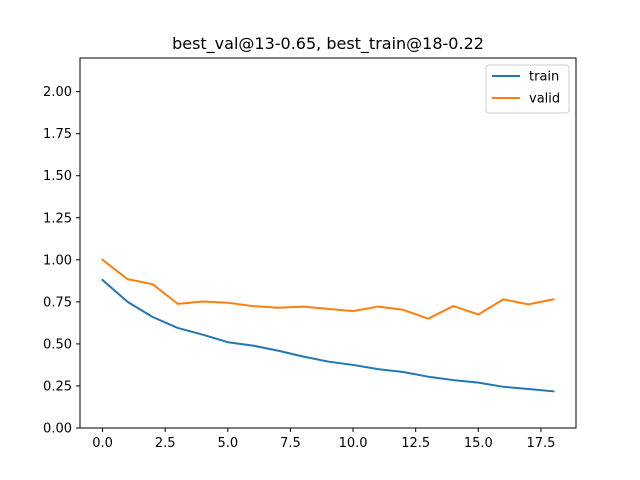 The height and width of the screenshot is (480, 640). I want to click on legend-label-train: train, so click(544, 77).